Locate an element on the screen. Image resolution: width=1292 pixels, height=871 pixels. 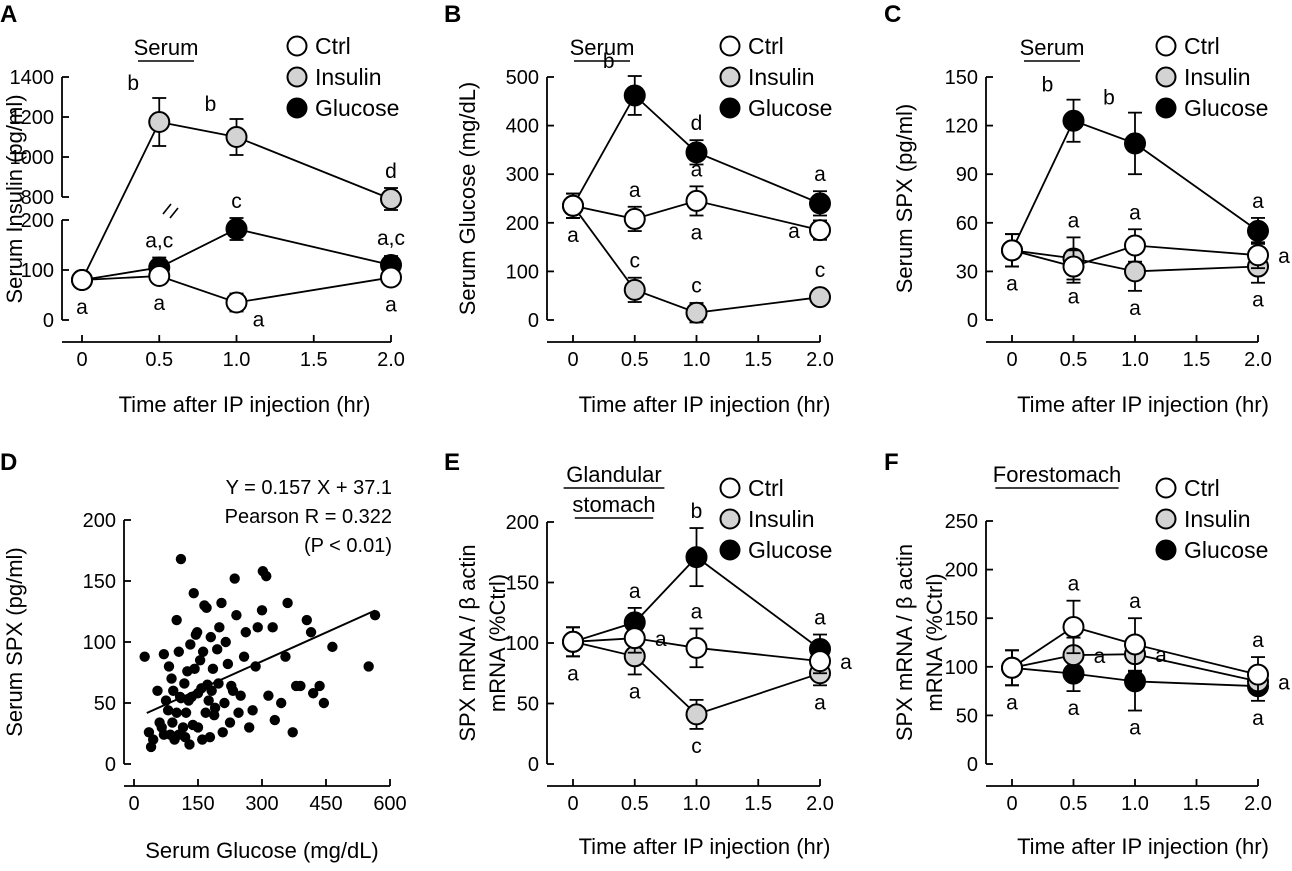
legend-label-insulin: Insulin is located at coordinates (348, 77).